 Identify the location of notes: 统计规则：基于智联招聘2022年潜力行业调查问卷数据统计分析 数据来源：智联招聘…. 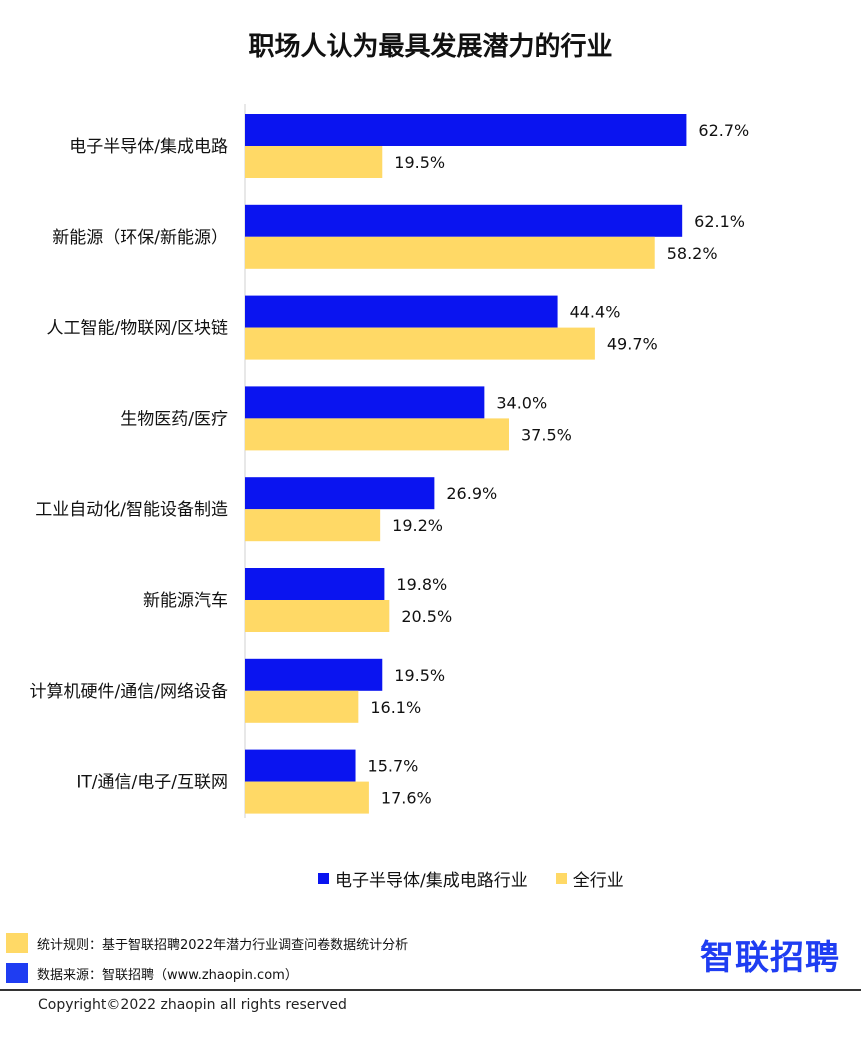
(207, 958).